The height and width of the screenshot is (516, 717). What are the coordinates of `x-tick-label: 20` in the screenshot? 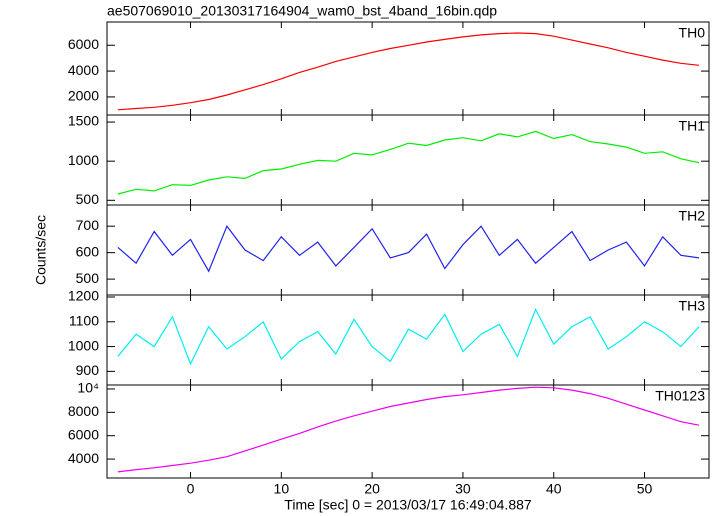 It's located at (372, 489).